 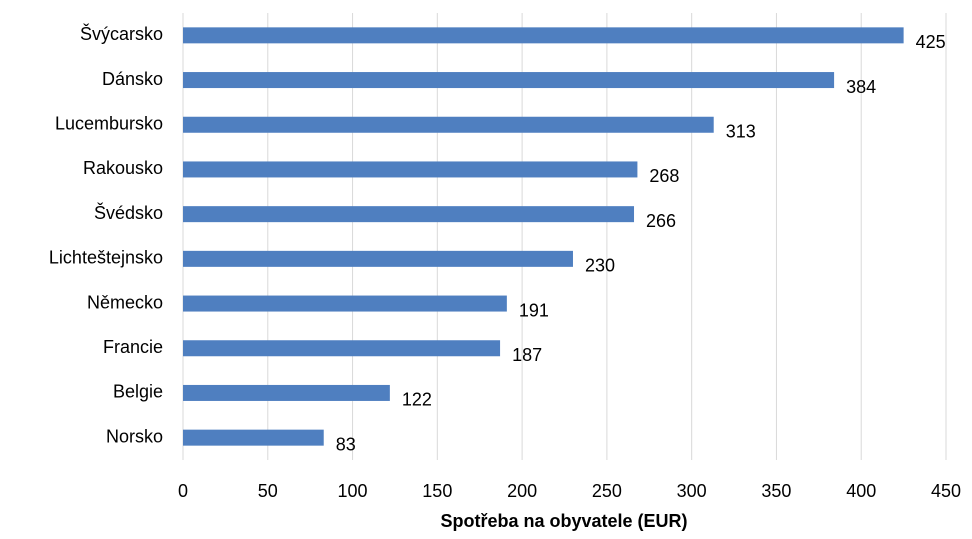 I want to click on x-tick-label: 250, so click(x=607, y=491).